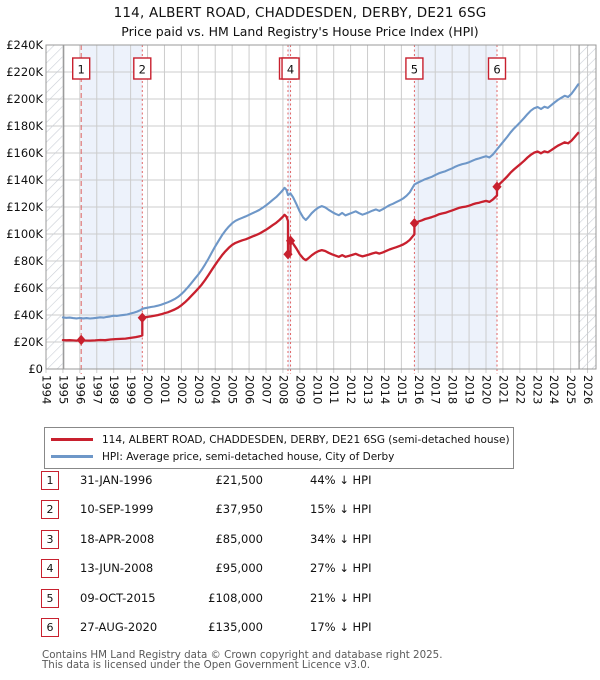 The width and height of the screenshot is (600, 680). Describe the element at coordinates (300, 569) in the screenshot. I see `sale-row: 4 13-JUN-2008 £95,000 27% ↓ HPI` at that location.